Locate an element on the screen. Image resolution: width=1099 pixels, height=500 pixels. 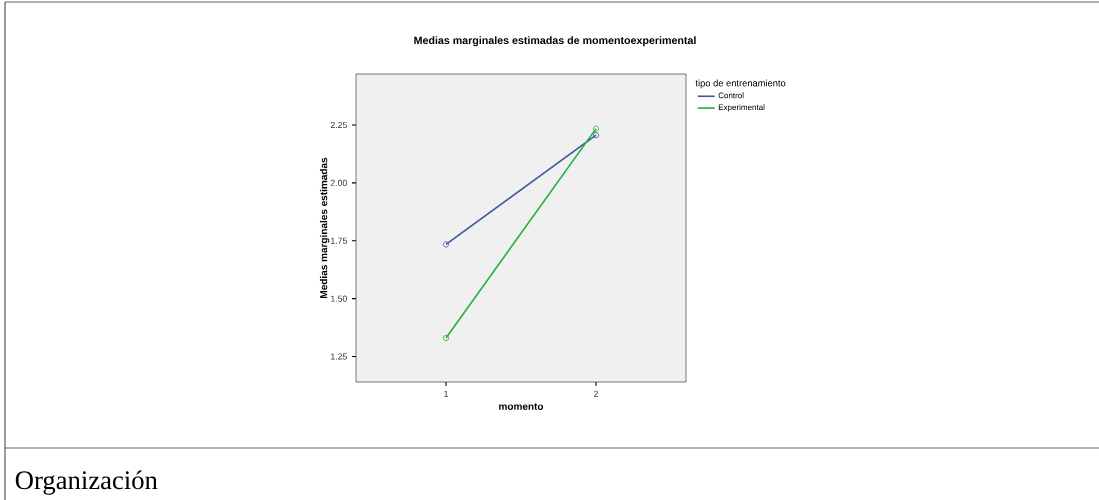
x-axis-title: momento is located at coordinates (521, 406).